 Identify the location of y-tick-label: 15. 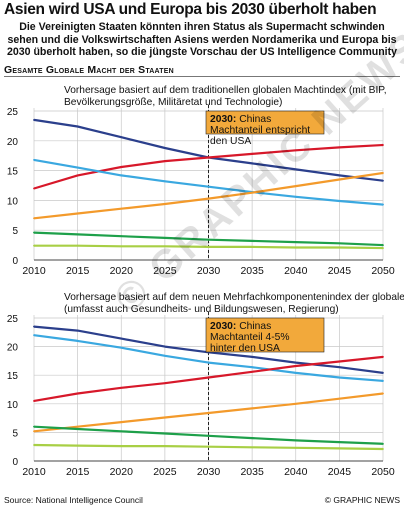
(13, 376).